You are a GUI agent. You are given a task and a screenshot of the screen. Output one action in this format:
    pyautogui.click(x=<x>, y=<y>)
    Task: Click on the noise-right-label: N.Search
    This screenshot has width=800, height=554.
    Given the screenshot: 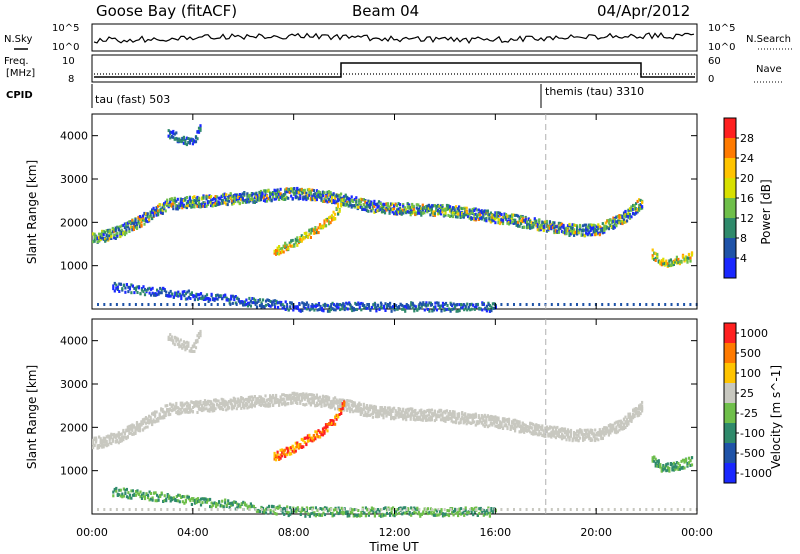 What is the action you would take?
    pyautogui.click(x=768, y=39)
    